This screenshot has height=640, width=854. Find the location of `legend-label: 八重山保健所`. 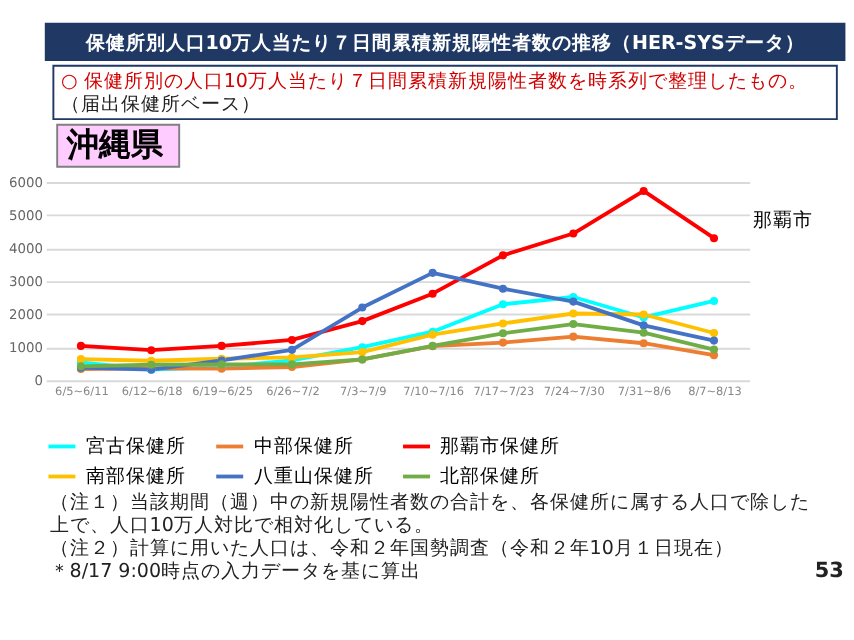

legend-label: 八重山保健所 is located at coordinates (313, 476).